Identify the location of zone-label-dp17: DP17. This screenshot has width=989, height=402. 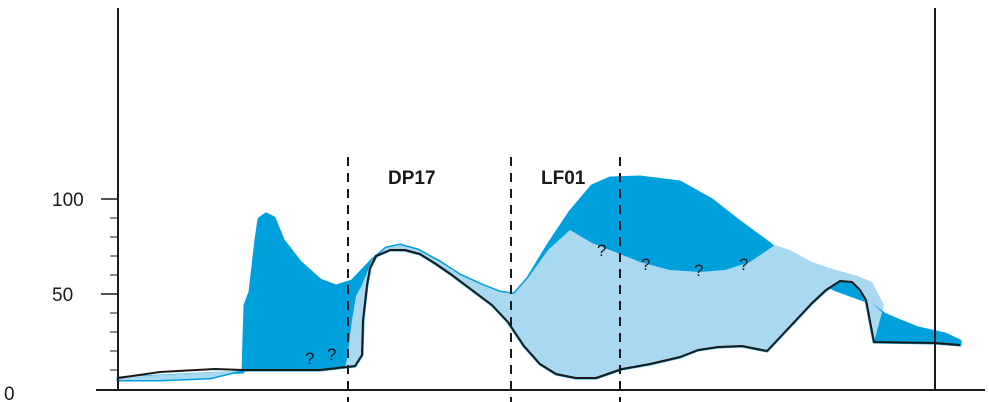
(412, 178).